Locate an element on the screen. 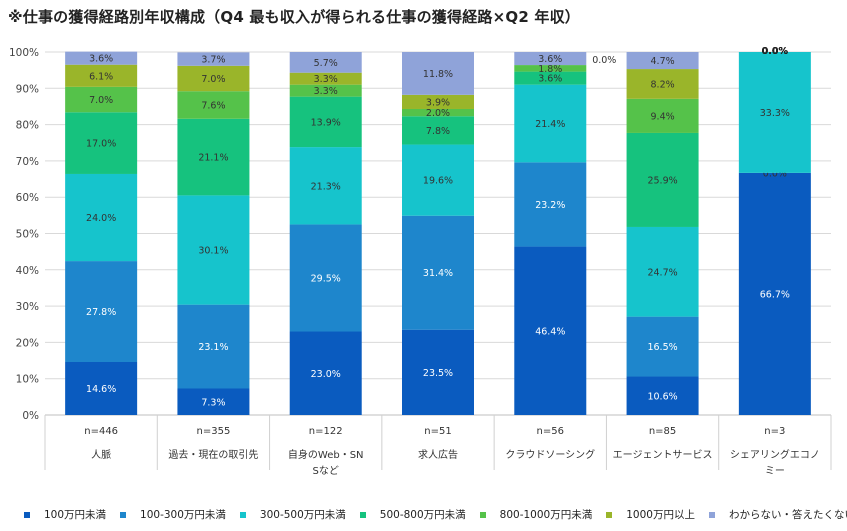 The width and height of the screenshot is (847, 531). data-label: 8.2% is located at coordinates (663, 84).